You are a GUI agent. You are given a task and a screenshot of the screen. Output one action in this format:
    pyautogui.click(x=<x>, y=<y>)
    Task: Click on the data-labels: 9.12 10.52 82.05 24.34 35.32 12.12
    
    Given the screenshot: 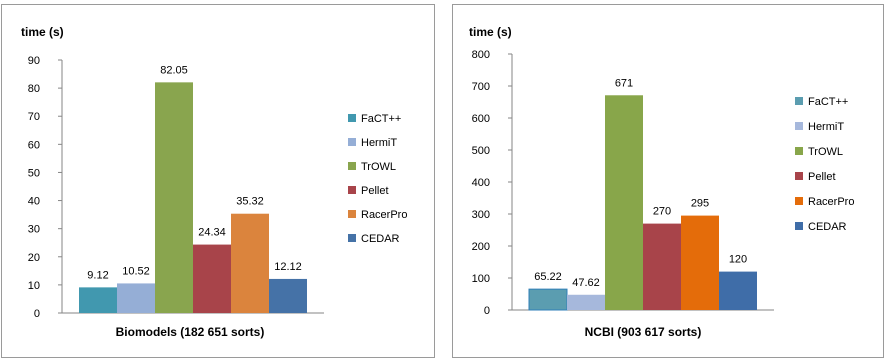 What is the action you would take?
    pyautogui.click(x=194, y=172)
    